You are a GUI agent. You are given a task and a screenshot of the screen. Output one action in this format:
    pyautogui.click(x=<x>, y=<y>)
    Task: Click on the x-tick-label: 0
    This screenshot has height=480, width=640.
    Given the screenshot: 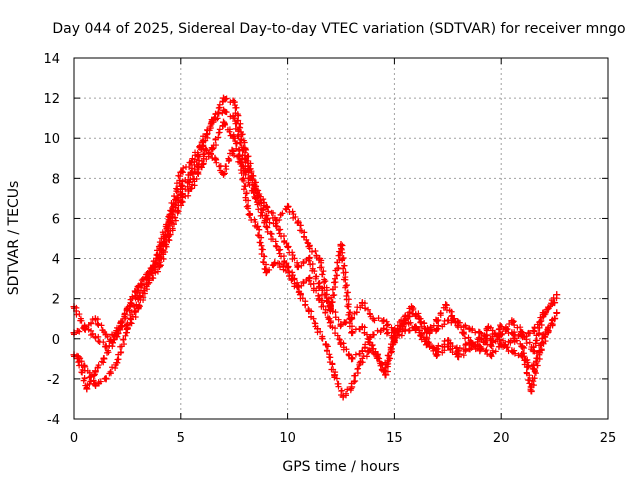 What is the action you would take?
    pyautogui.click(x=74, y=438)
    